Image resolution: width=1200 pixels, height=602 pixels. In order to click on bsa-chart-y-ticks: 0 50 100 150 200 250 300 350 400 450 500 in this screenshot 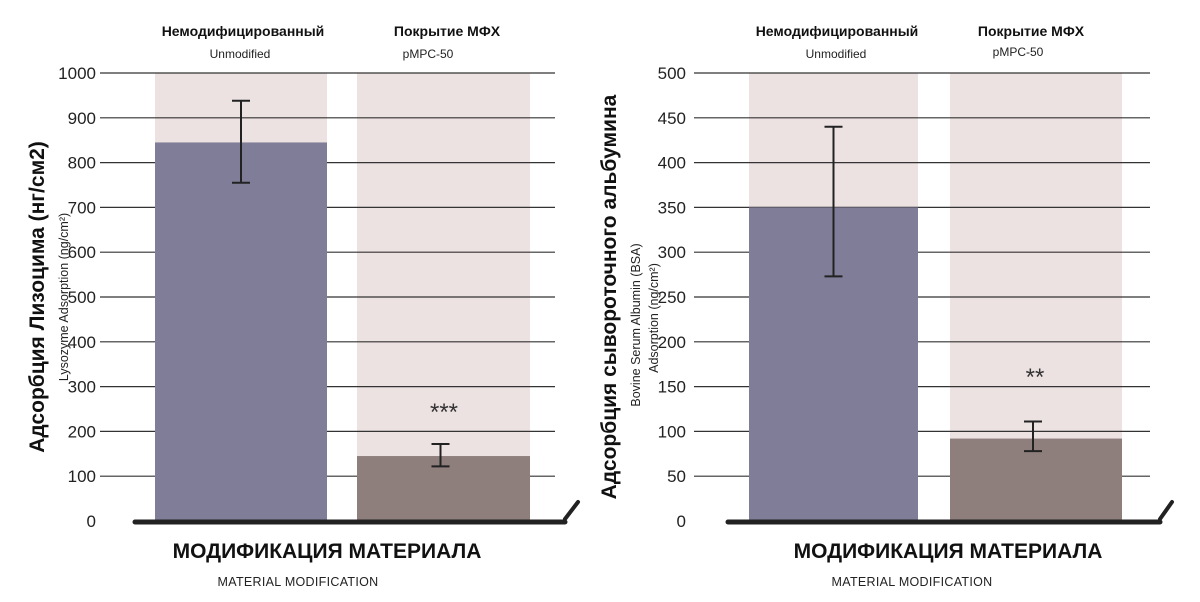, I will do `click(672, 297)`.